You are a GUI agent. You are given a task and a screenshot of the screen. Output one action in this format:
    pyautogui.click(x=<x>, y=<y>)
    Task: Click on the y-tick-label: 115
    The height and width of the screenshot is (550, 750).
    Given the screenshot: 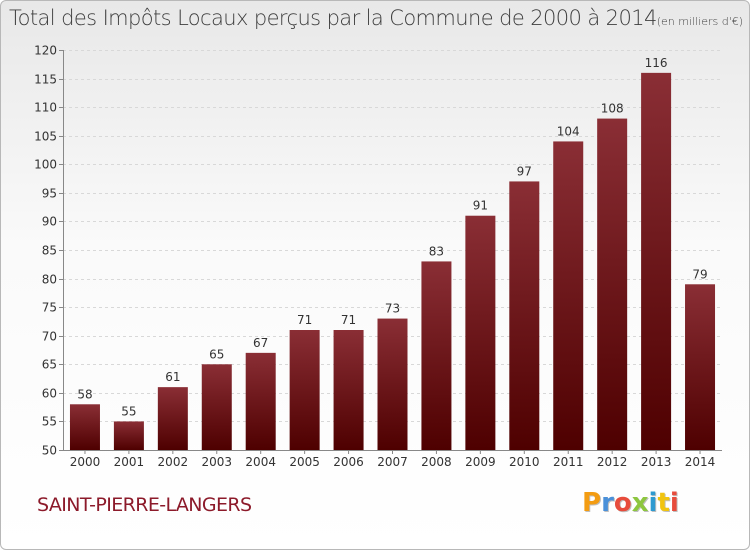 What is the action you would take?
    pyautogui.click(x=45, y=80)
    